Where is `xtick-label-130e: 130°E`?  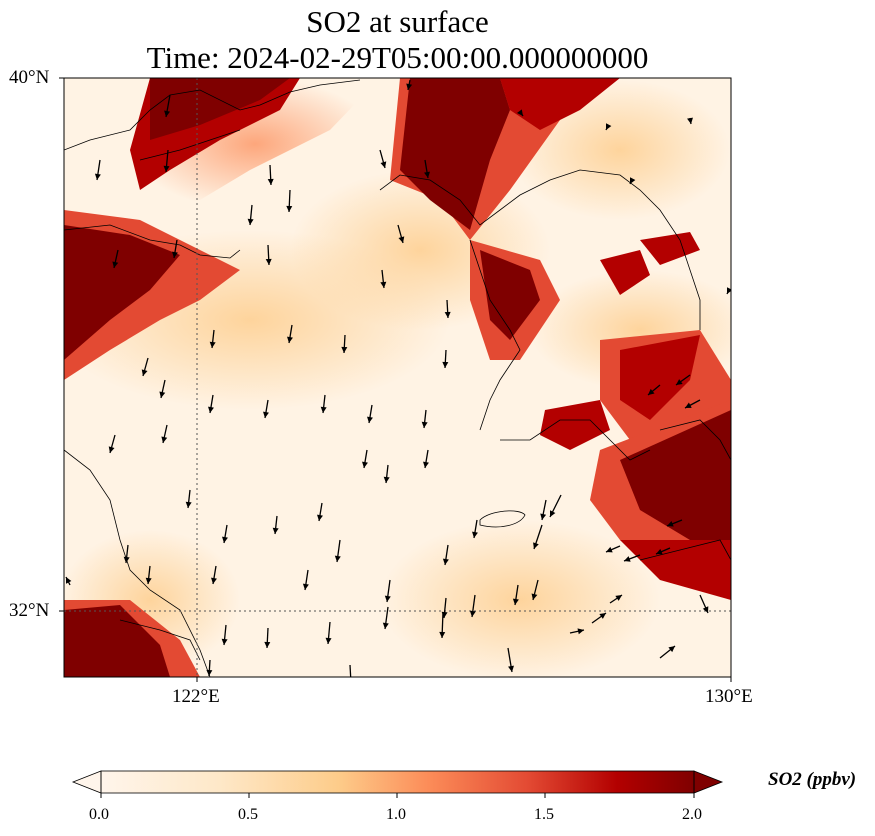 xtick-label-130e: 130°E is located at coordinates (729, 696).